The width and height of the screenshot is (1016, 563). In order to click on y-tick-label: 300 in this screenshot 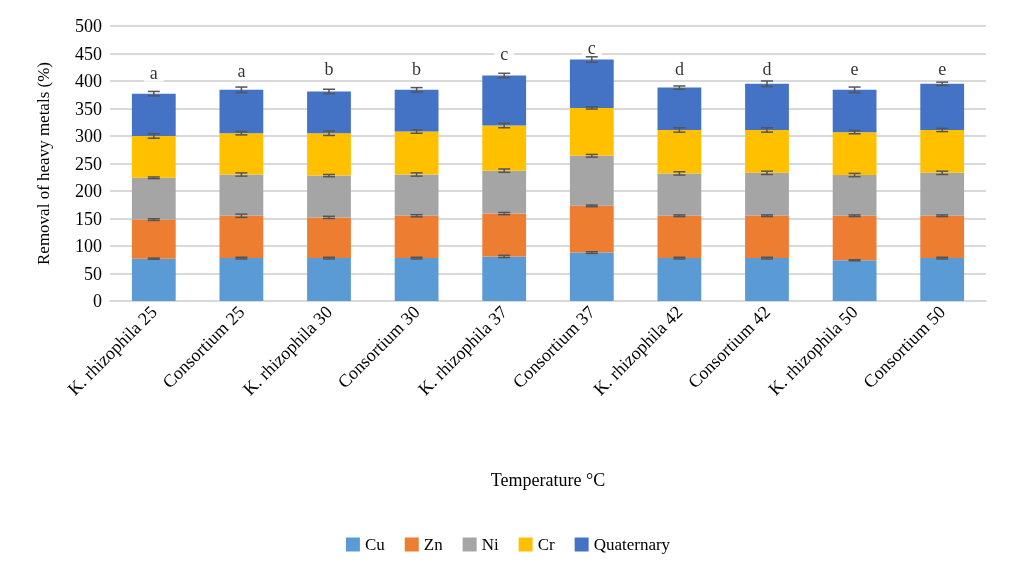, I will do `click(88, 136)`.